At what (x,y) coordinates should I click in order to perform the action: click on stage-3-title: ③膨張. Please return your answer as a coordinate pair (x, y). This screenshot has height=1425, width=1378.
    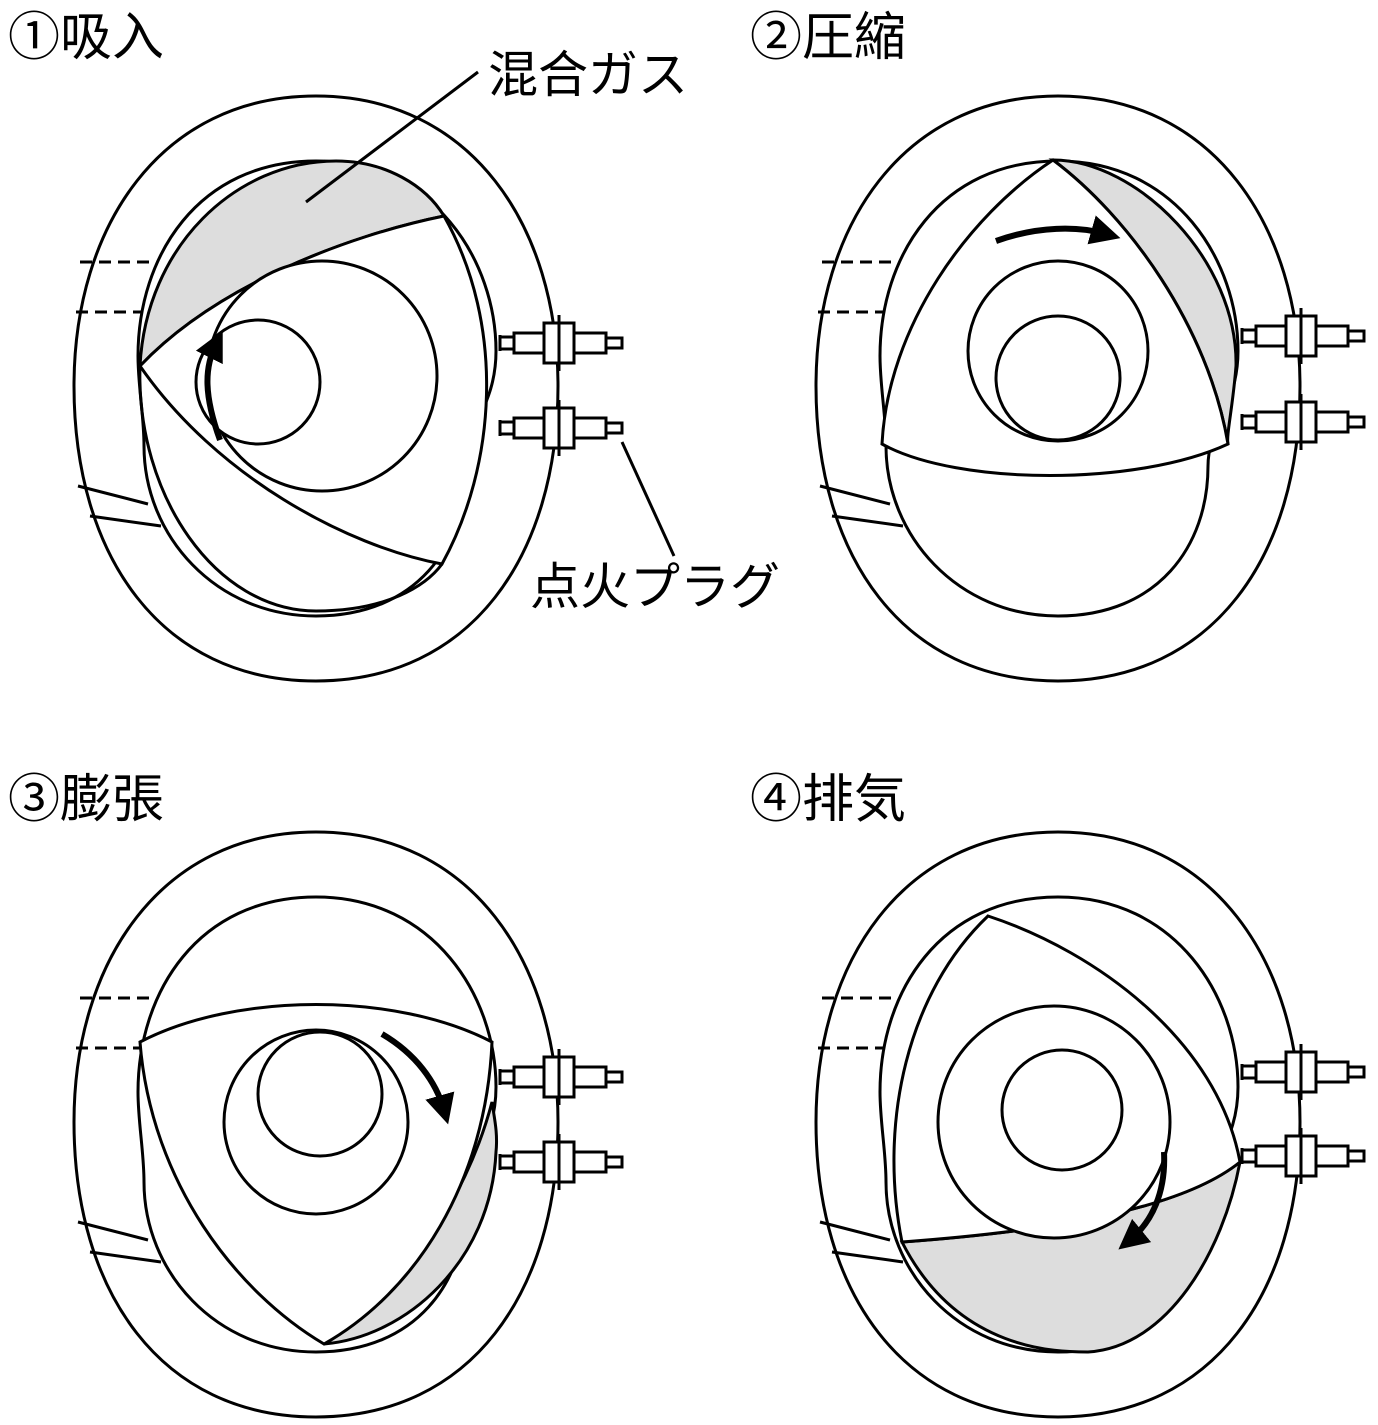
    Looking at the image, I should click on (86, 800).